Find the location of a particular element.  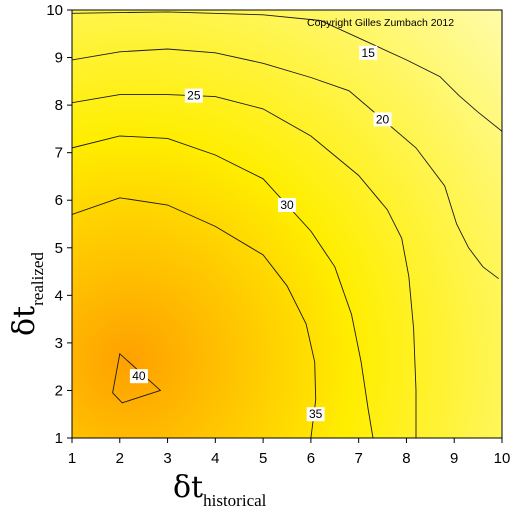

y-tick-label: 1 is located at coordinates (59, 438).